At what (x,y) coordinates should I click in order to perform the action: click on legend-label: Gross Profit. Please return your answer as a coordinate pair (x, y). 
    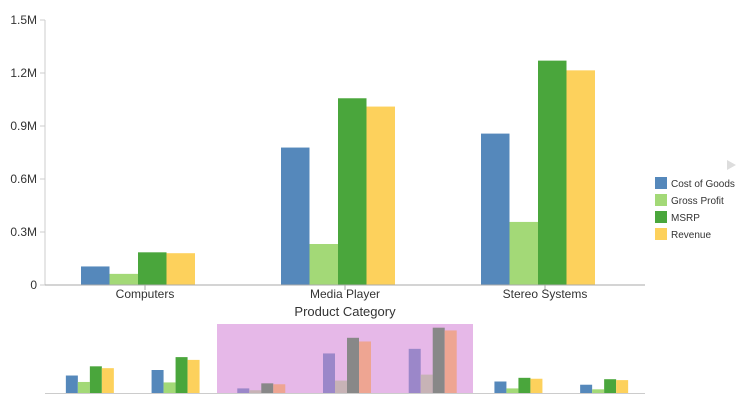
    Looking at the image, I should click on (697, 201).